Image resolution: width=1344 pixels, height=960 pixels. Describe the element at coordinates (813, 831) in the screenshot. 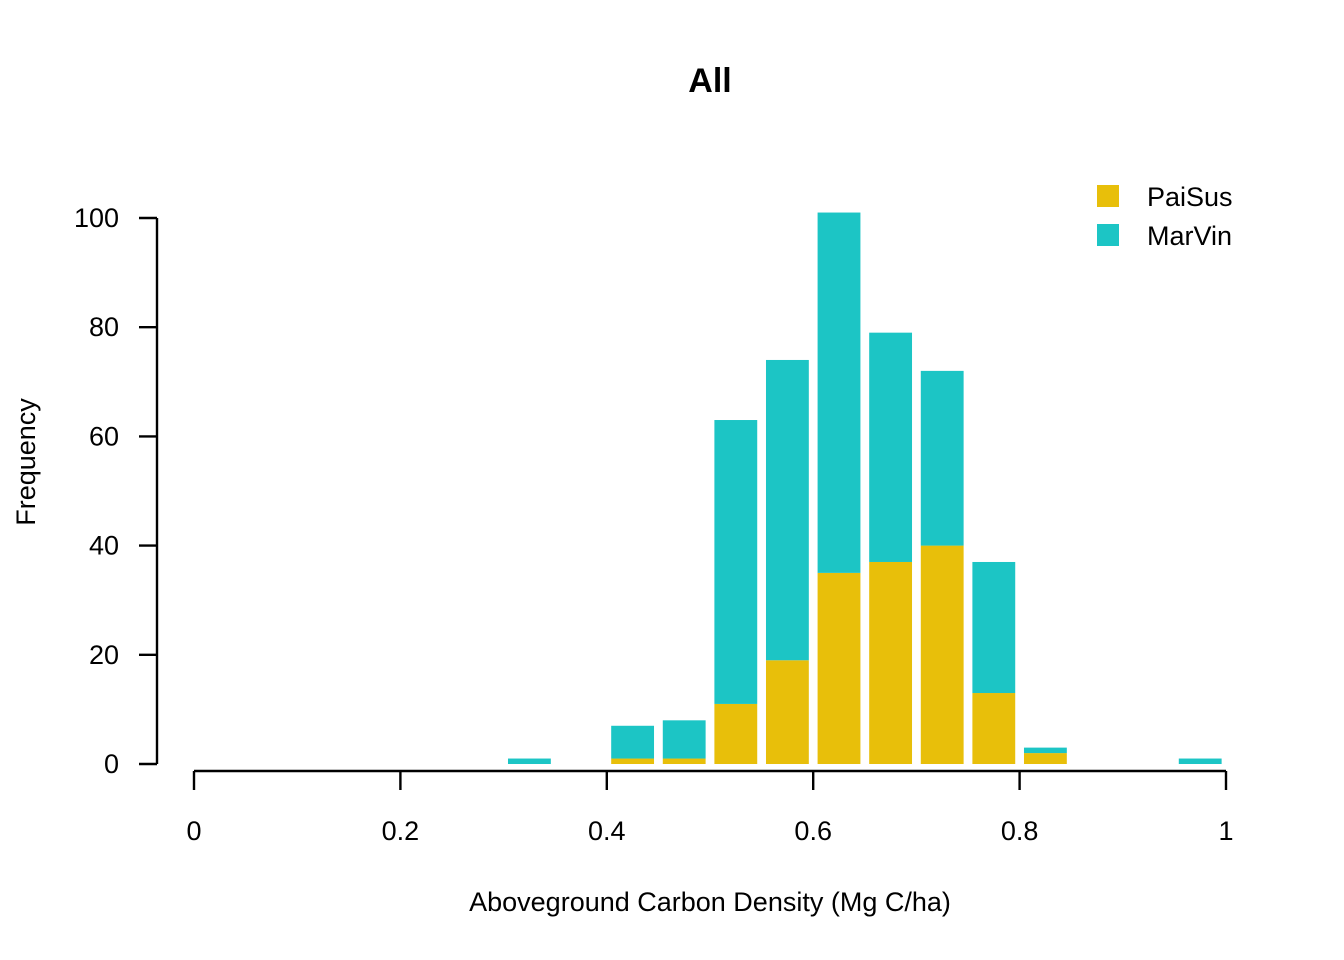

I see `x-tick-label-3: 0.6` at that location.